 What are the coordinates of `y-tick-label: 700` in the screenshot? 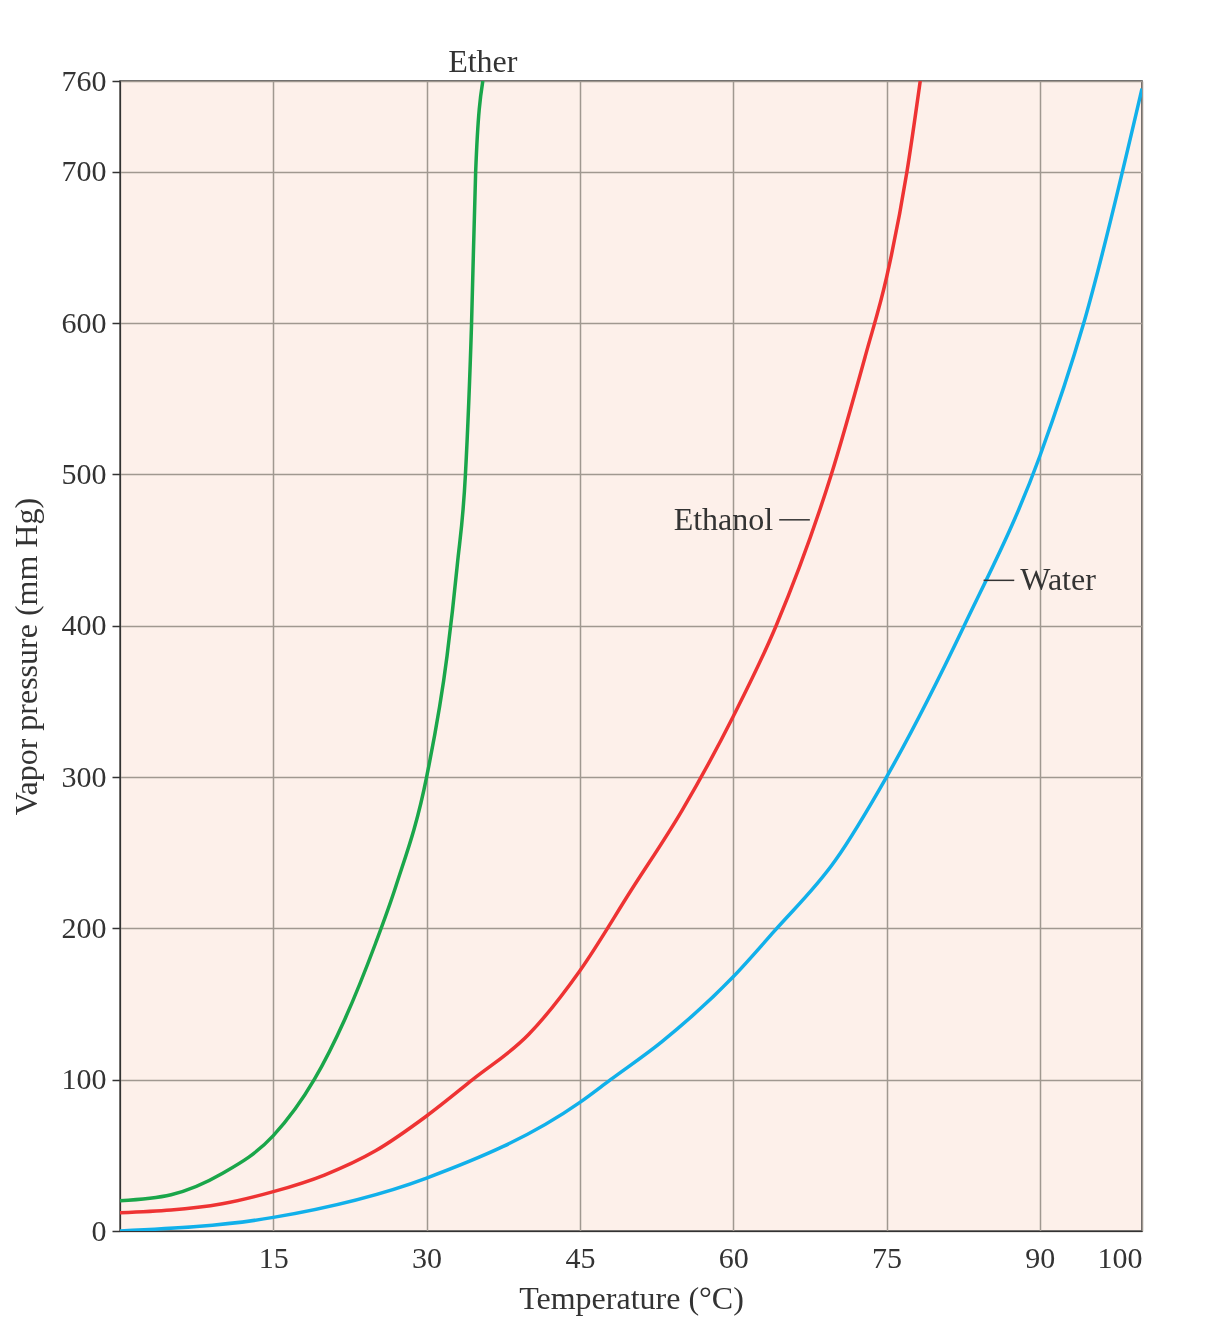 It's located at (84, 171).